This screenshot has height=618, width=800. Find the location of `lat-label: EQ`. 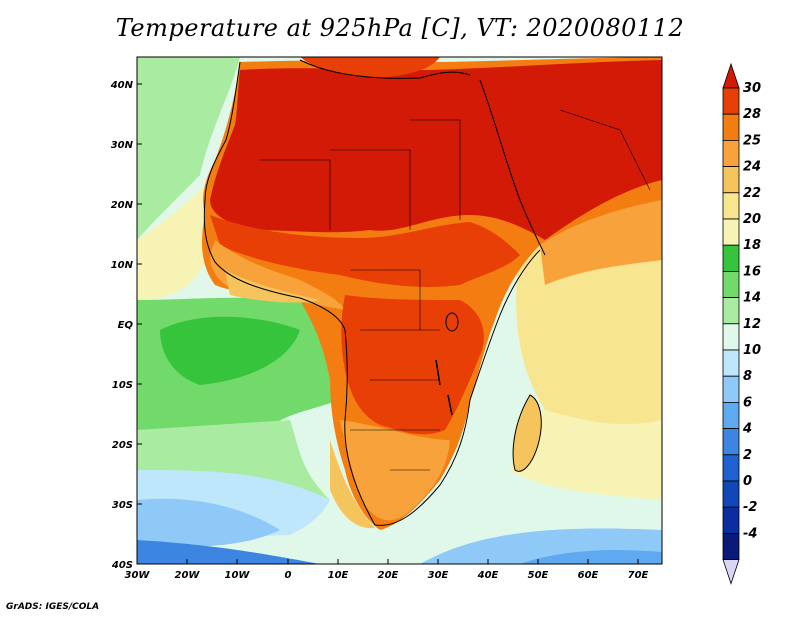

lat-label: EQ is located at coordinates (126, 325).